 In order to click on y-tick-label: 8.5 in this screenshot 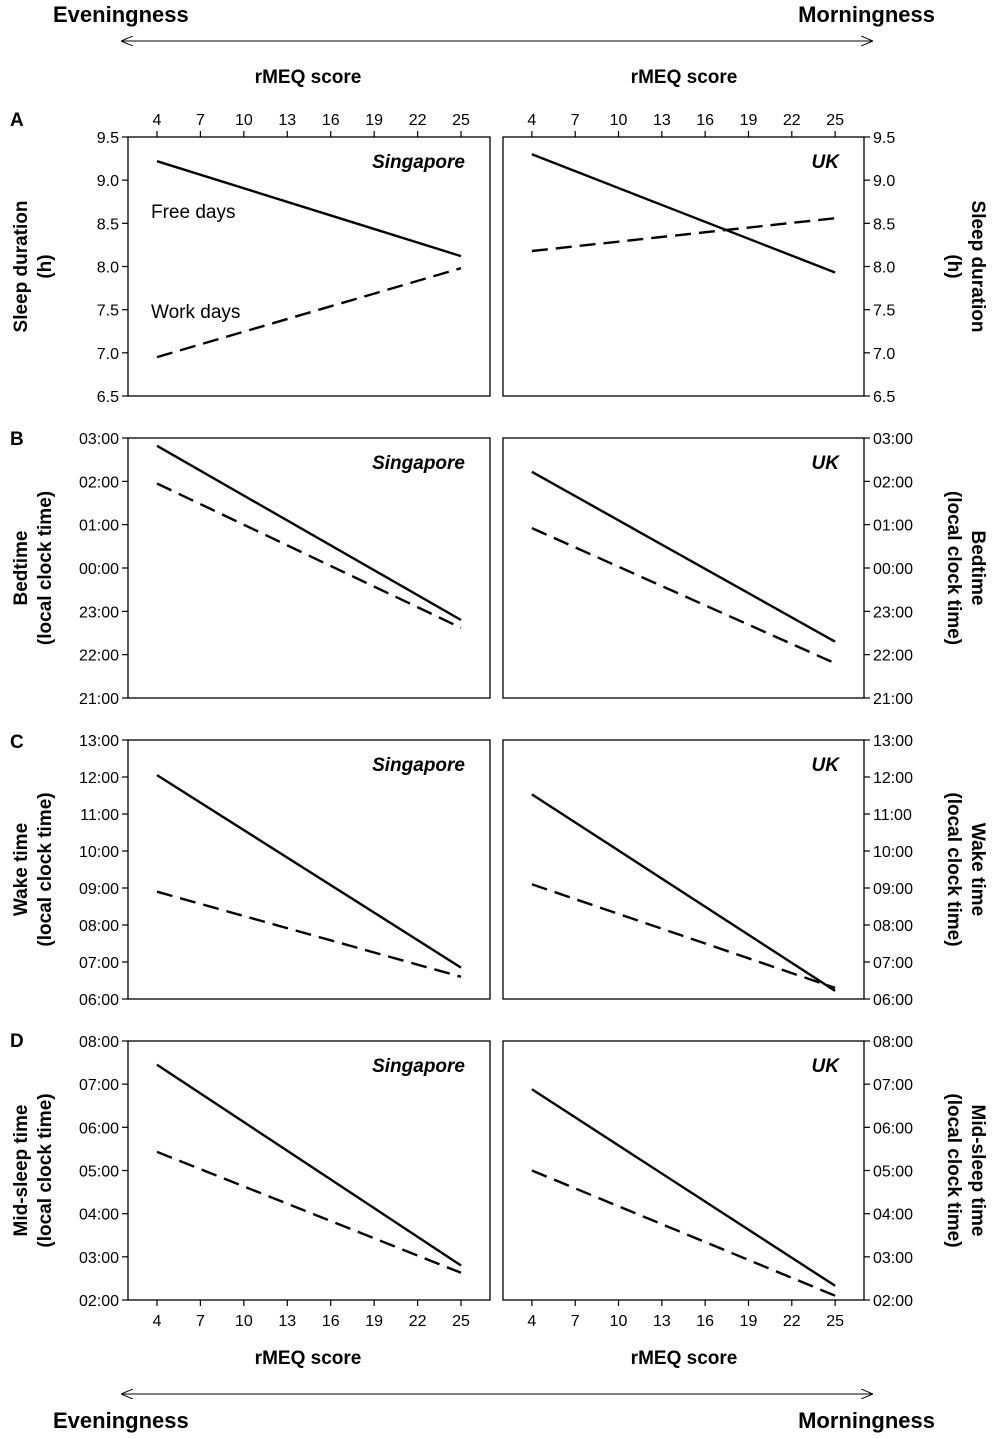, I will do `click(884, 224)`.